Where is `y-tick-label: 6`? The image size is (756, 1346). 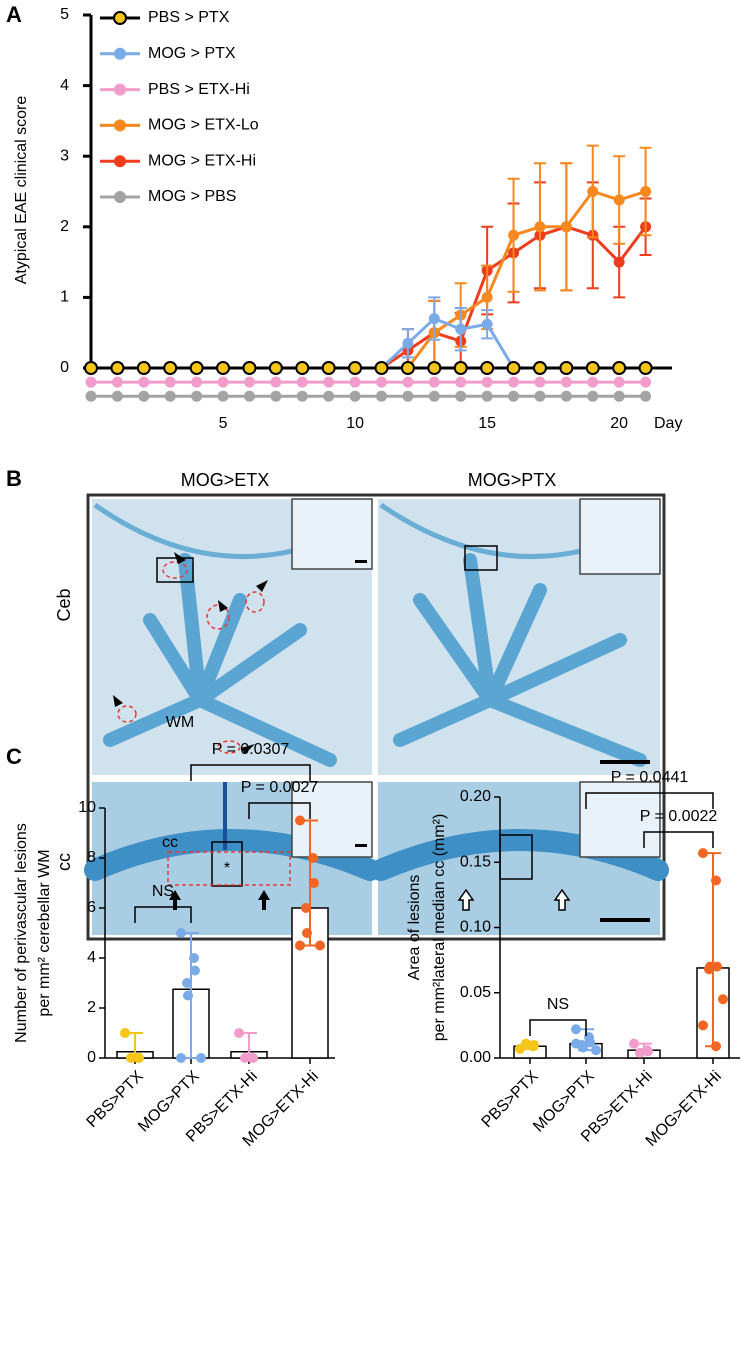 y-tick-label: 6 is located at coordinates (91, 907).